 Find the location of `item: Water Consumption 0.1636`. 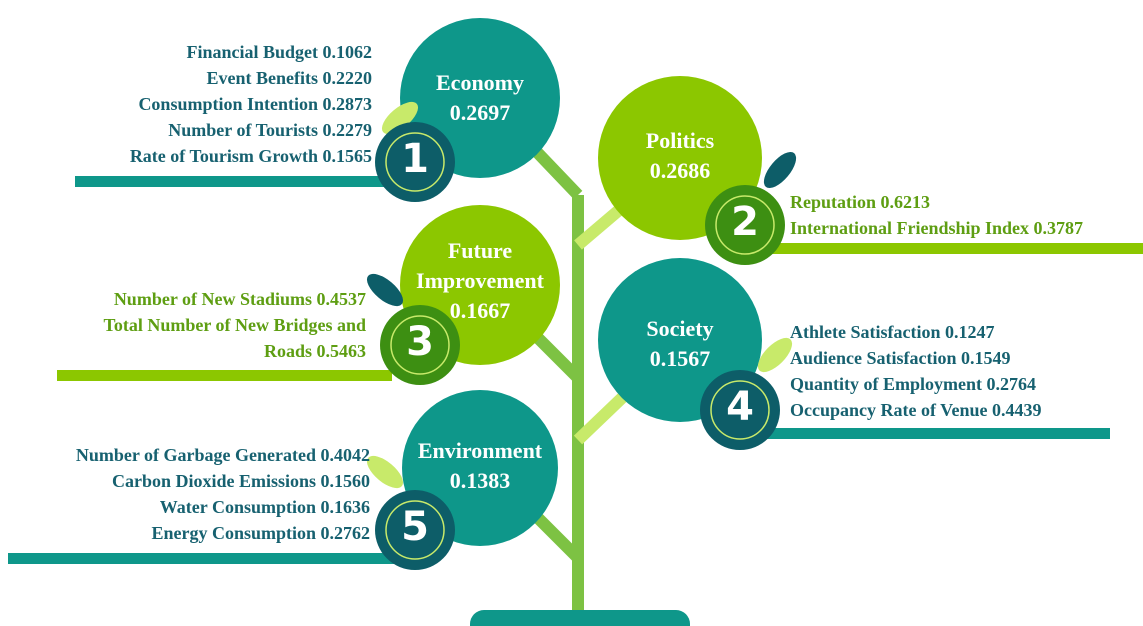

item: Water Consumption 0.1636 is located at coordinates (264, 507).